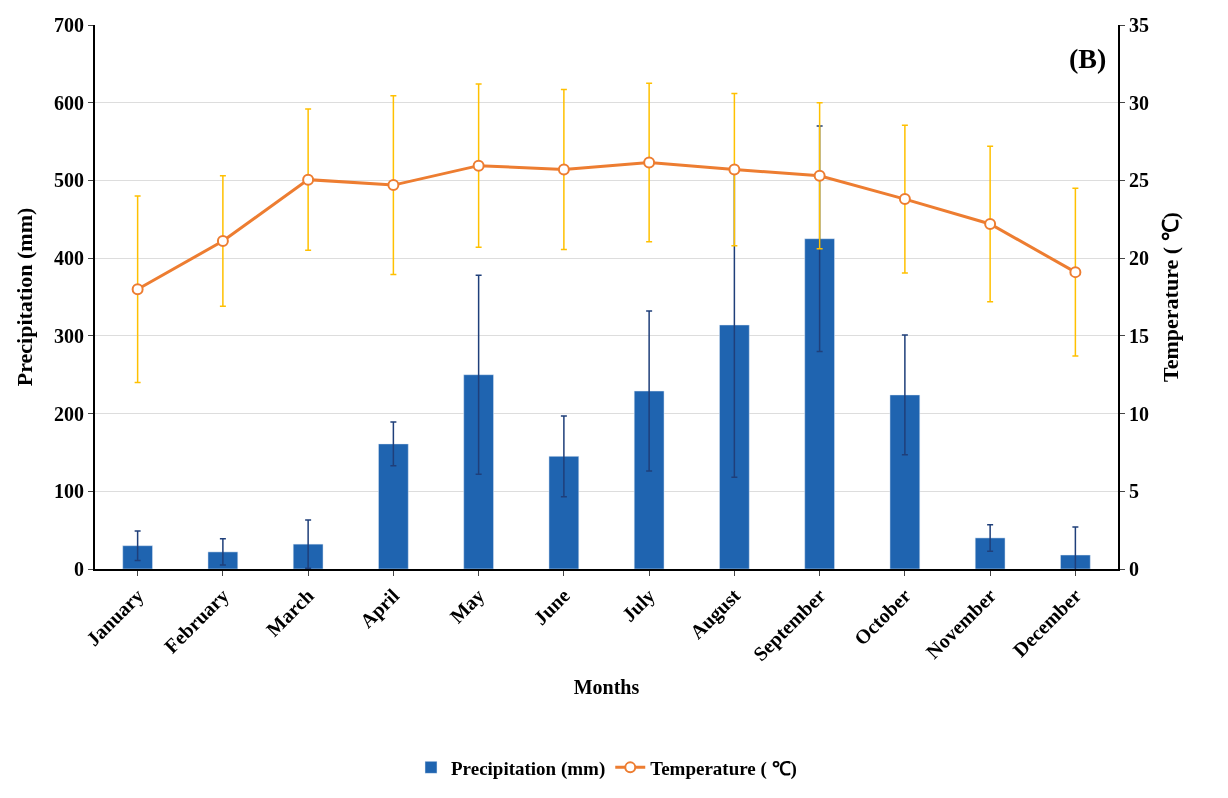 Image resolution: width=1228 pixels, height=798 pixels. I want to click on x-tick-label: June, so click(551, 606).